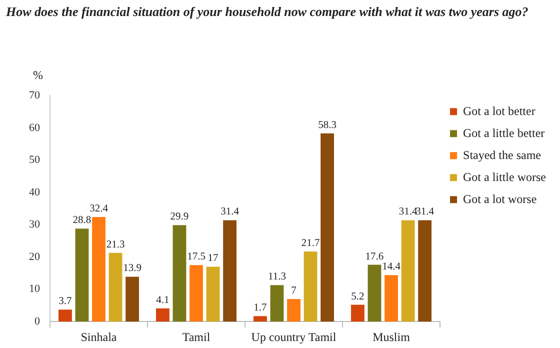 The width and height of the screenshot is (560, 348). Describe the element at coordinates (99, 208) in the screenshot. I see `data-label: 32.4` at that location.